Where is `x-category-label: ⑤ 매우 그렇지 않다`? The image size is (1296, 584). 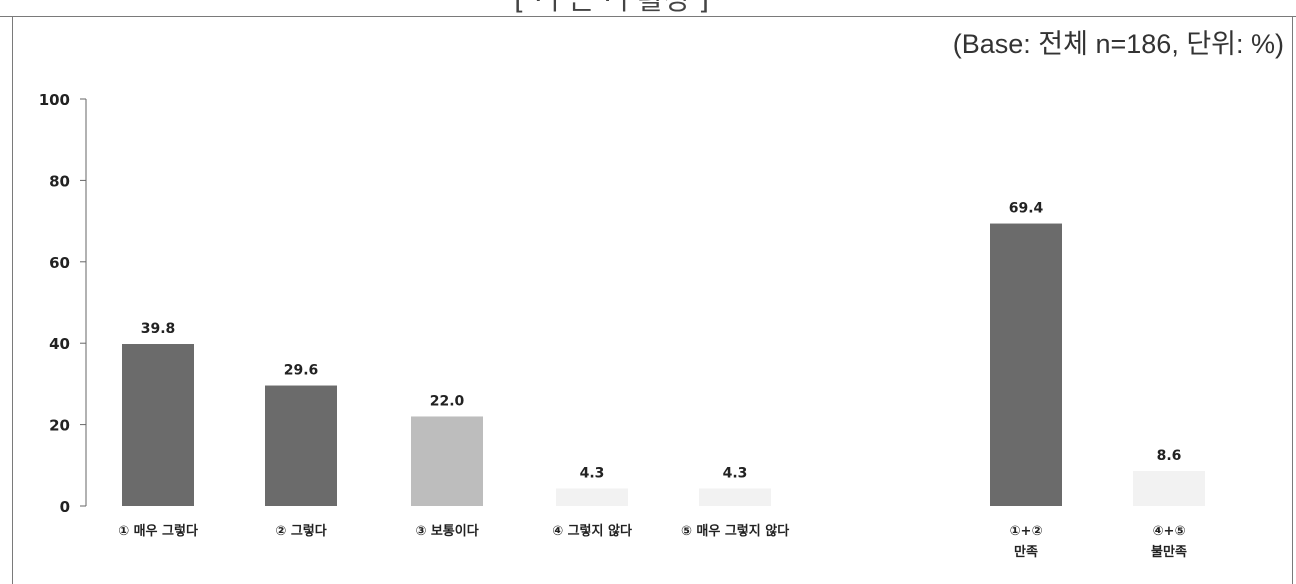 x-category-label: ⑤ 매우 그렇지 않다 is located at coordinates (735, 531).